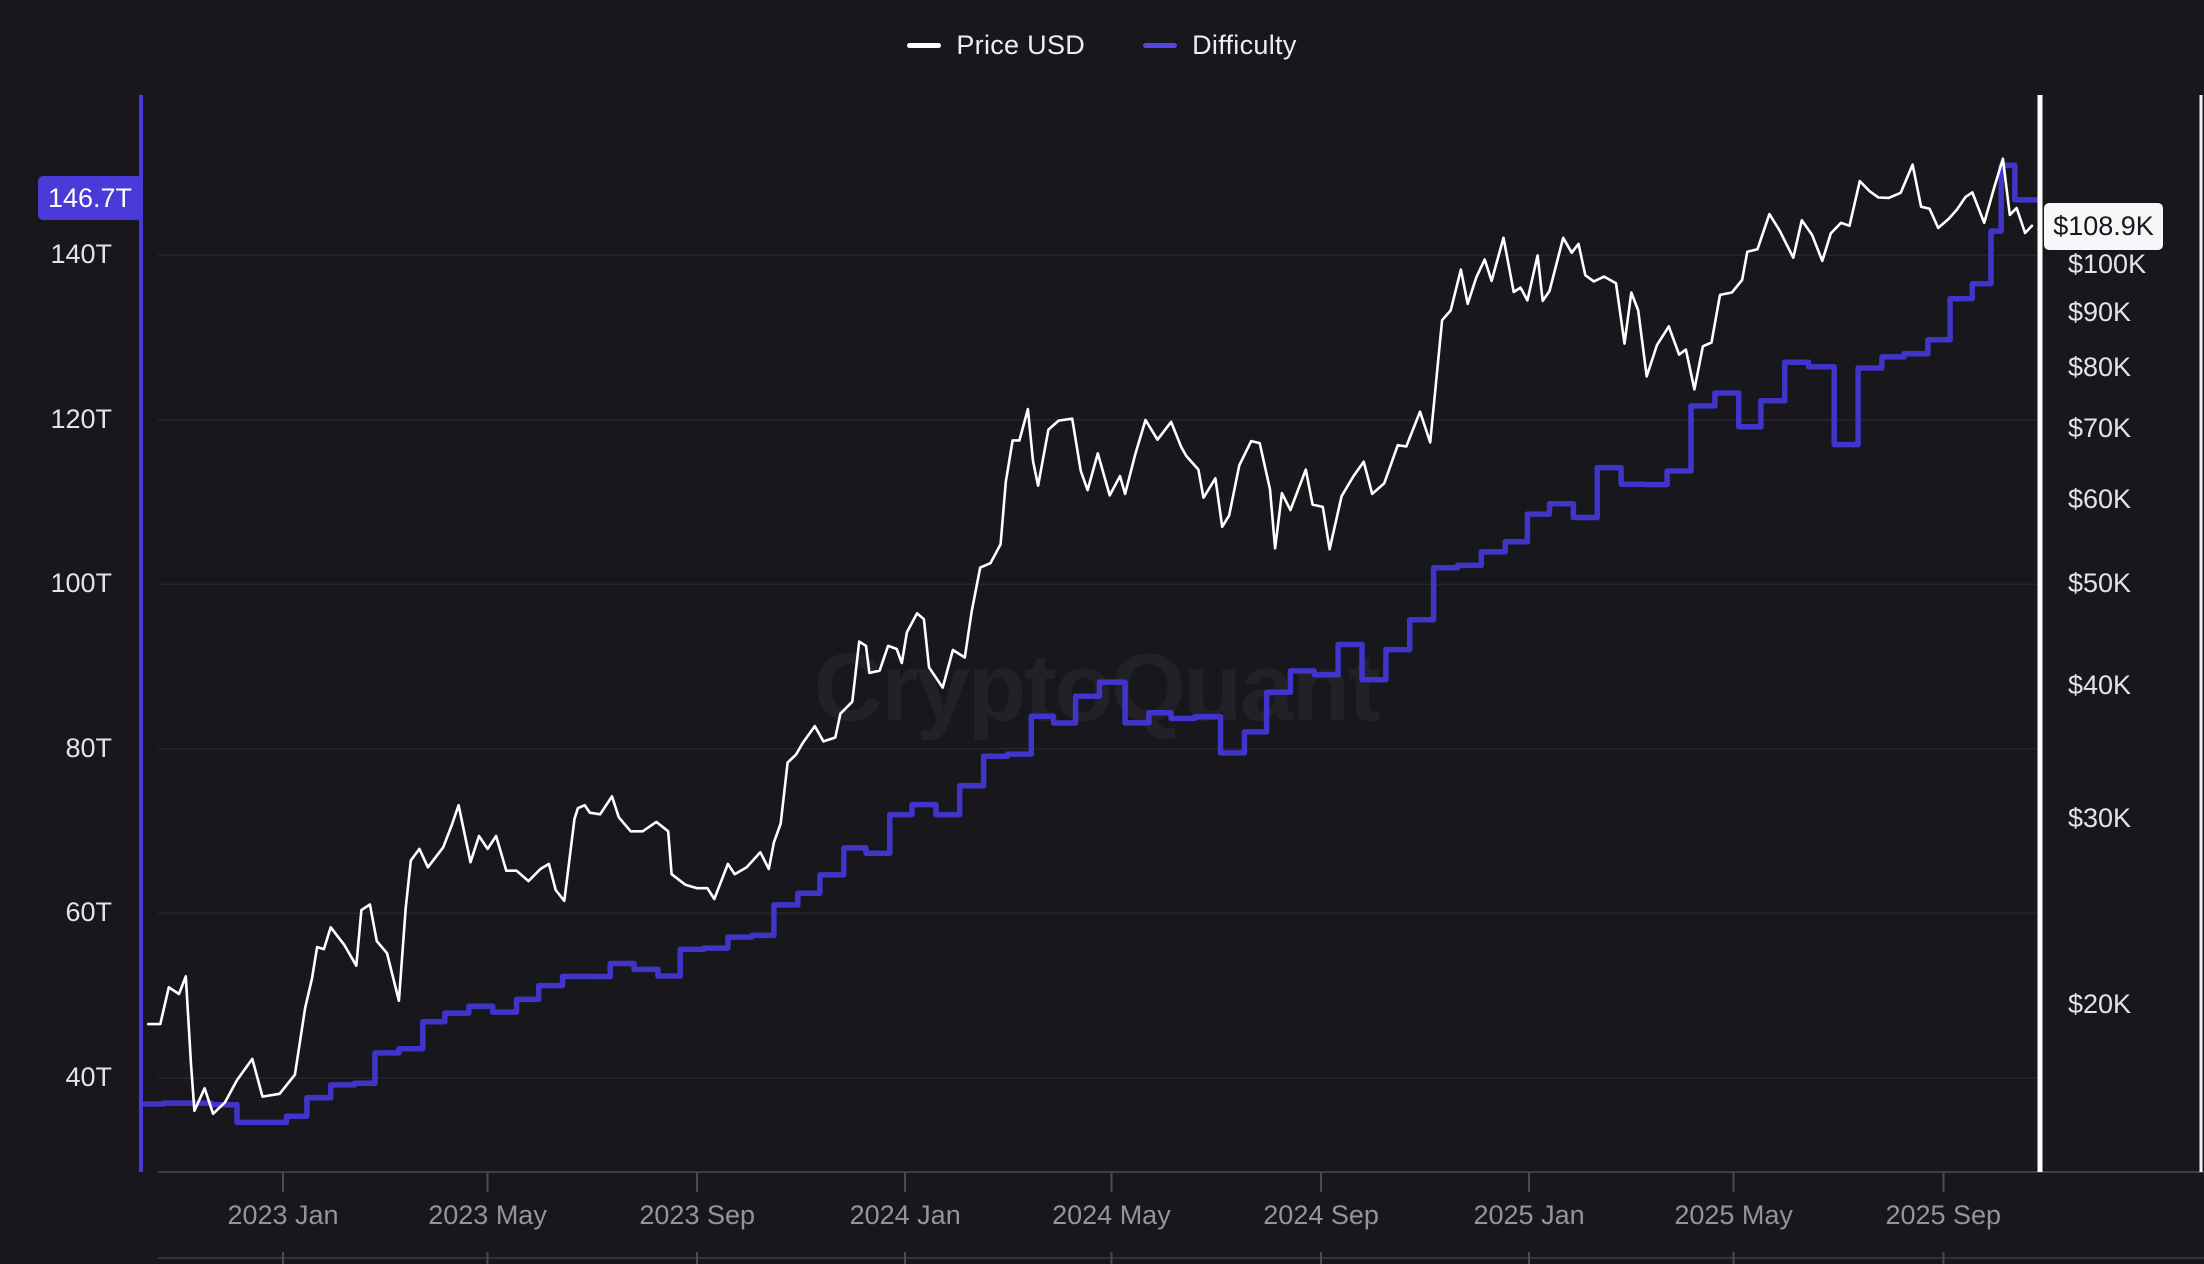 The width and height of the screenshot is (2204, 1264). I want to click on date-axis-tick-label: 2023 Jan, so click(283, 1215).